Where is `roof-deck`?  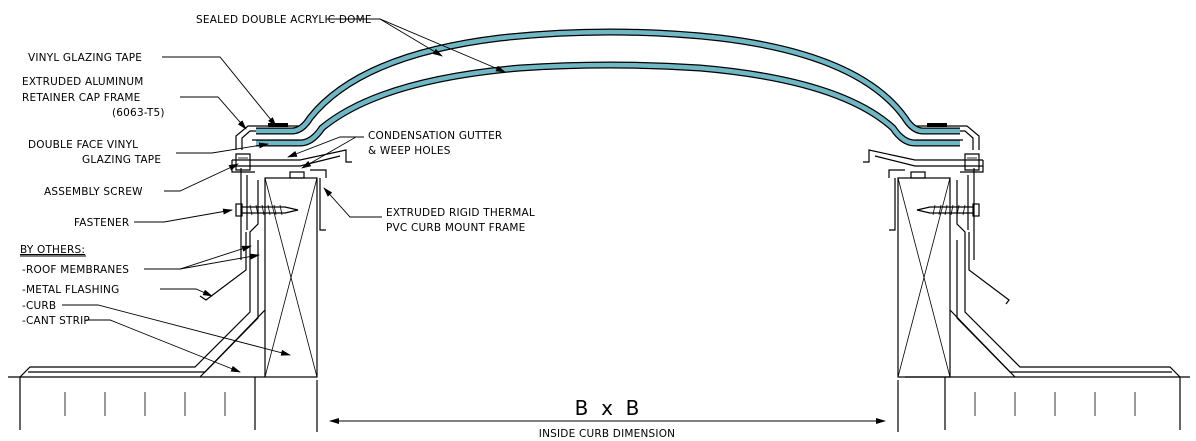 roof-deck is located at coordinates (599, 403).